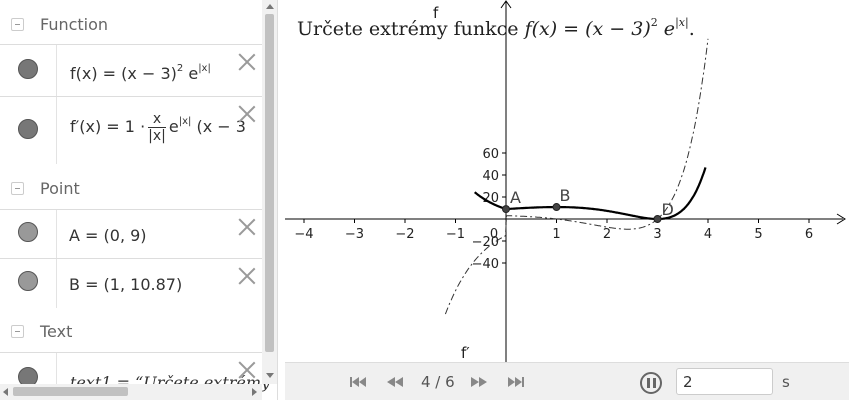 This screenshot has height=400, width=849. What do you see at coordinates (281, 200) in the screenshot?
I see `panel-divider` at bounding box center [281, 200].